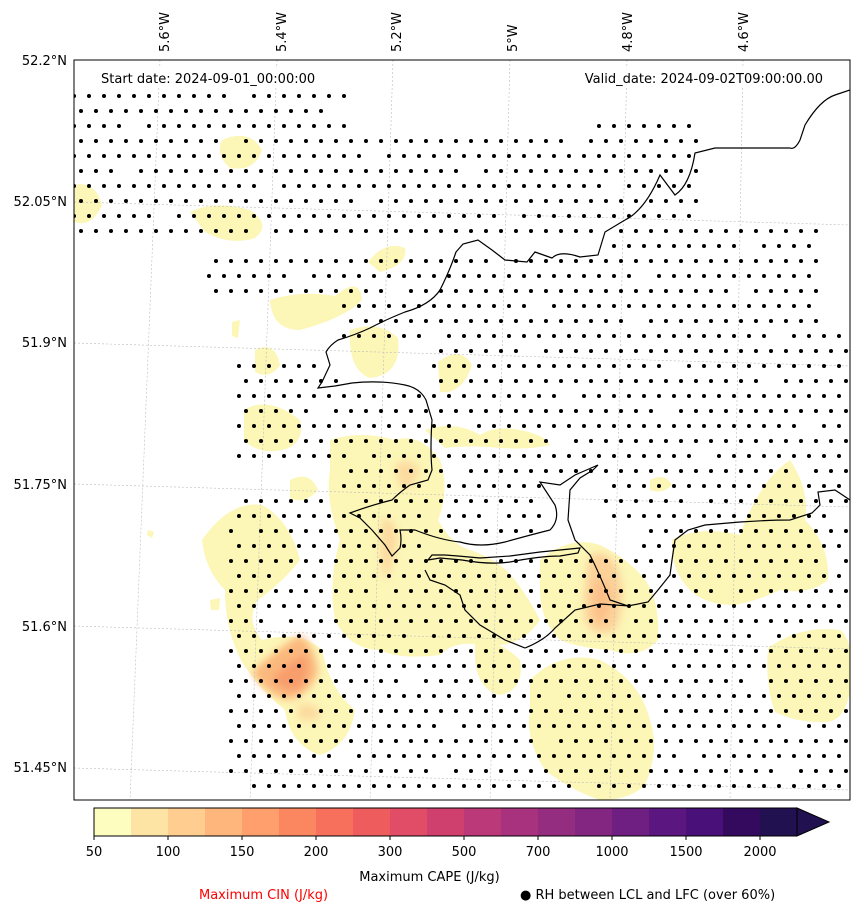 This screenshot has width=859, height=915. Describe the element at coordinates (778, 822) in the screenshot. I see `colorbar-segment` at that location.